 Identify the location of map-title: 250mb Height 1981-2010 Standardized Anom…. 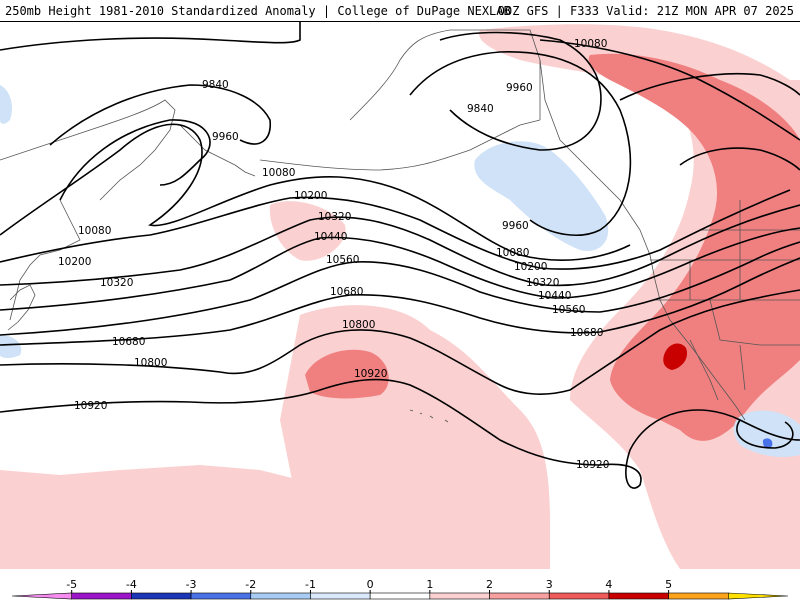
(258, 11).